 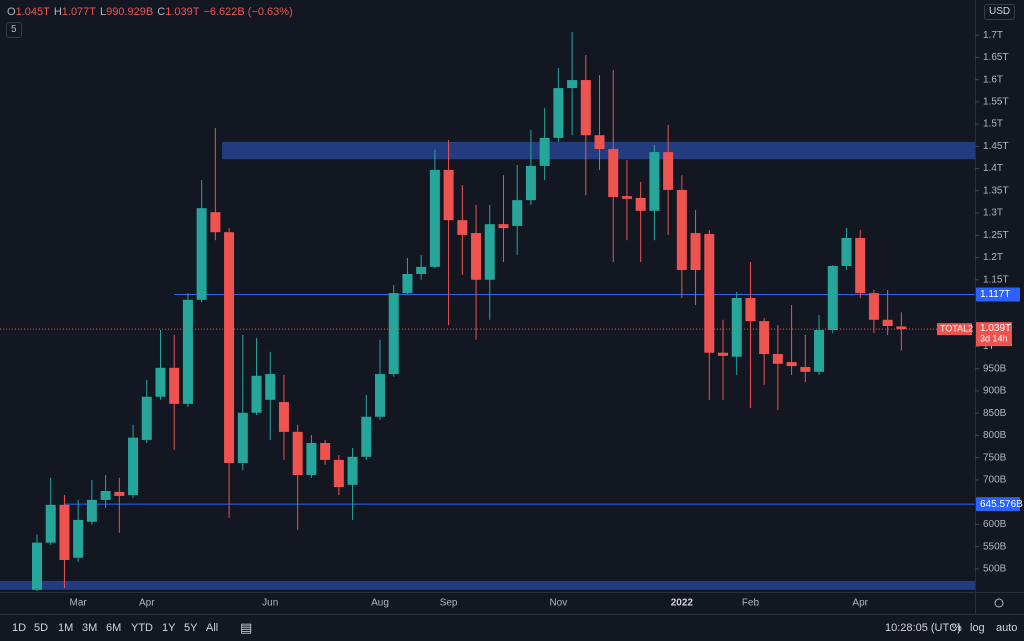 I want to click on symbol-label: TOTAL2, so click(x=956, y=329).